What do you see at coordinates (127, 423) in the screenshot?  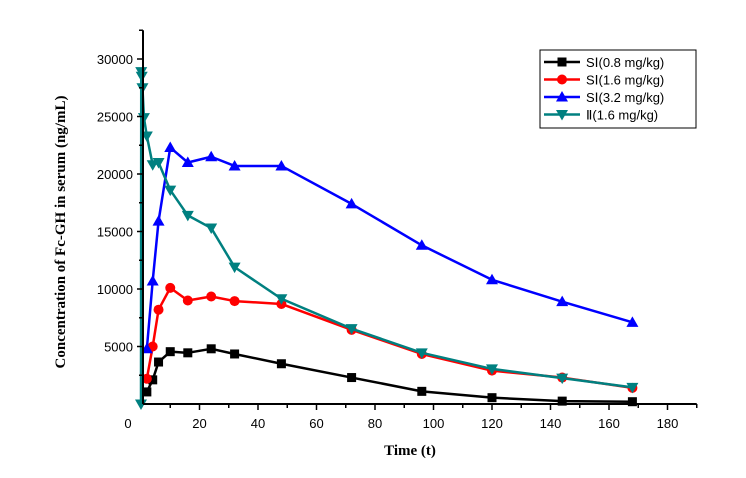 I see `x-origin-label: 0` at bounding box center [127, 423].